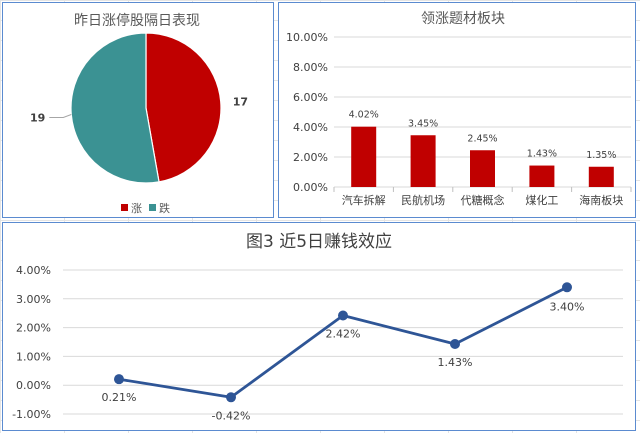  I want to click on line-data-label: 0.21%, so click(119, 397).